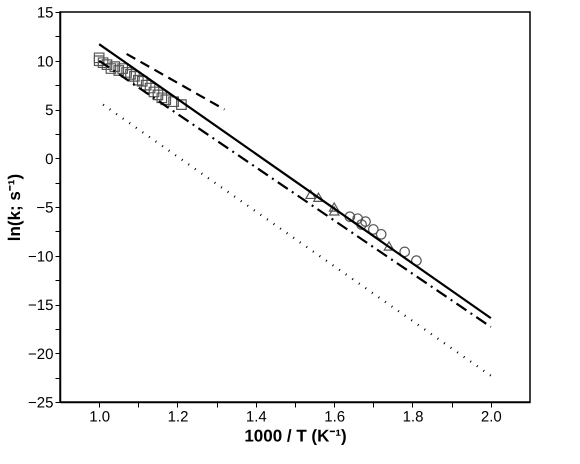 The height and width of the screenshot is (464, 580). I want to click on y-tick-label: −25, so click(41, 403).